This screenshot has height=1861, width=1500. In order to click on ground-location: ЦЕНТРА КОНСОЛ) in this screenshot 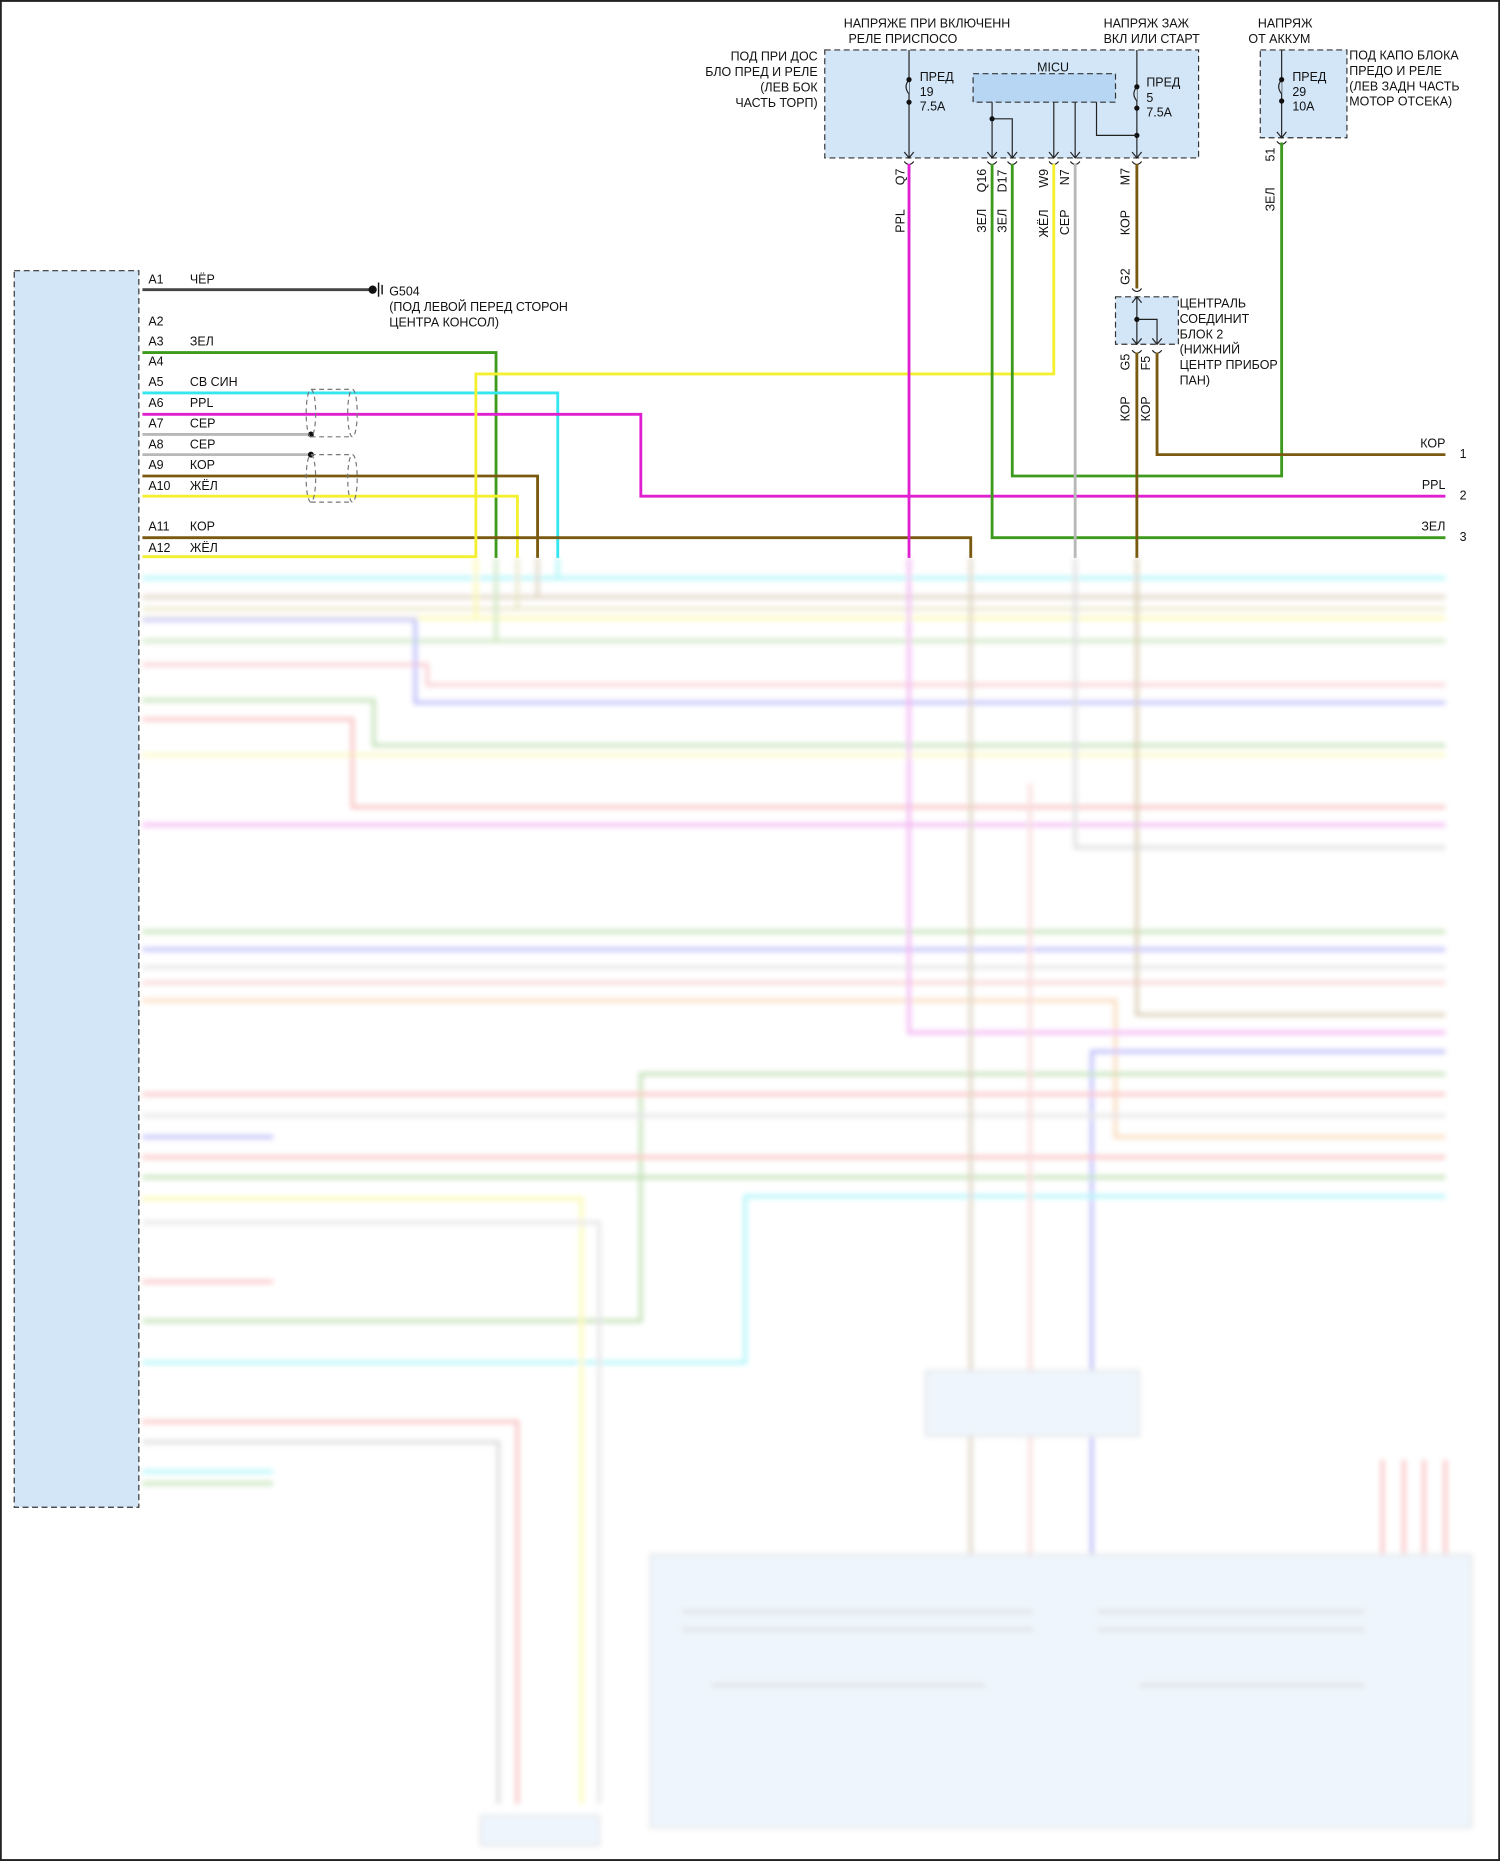, I will do `click(444, 322)`.